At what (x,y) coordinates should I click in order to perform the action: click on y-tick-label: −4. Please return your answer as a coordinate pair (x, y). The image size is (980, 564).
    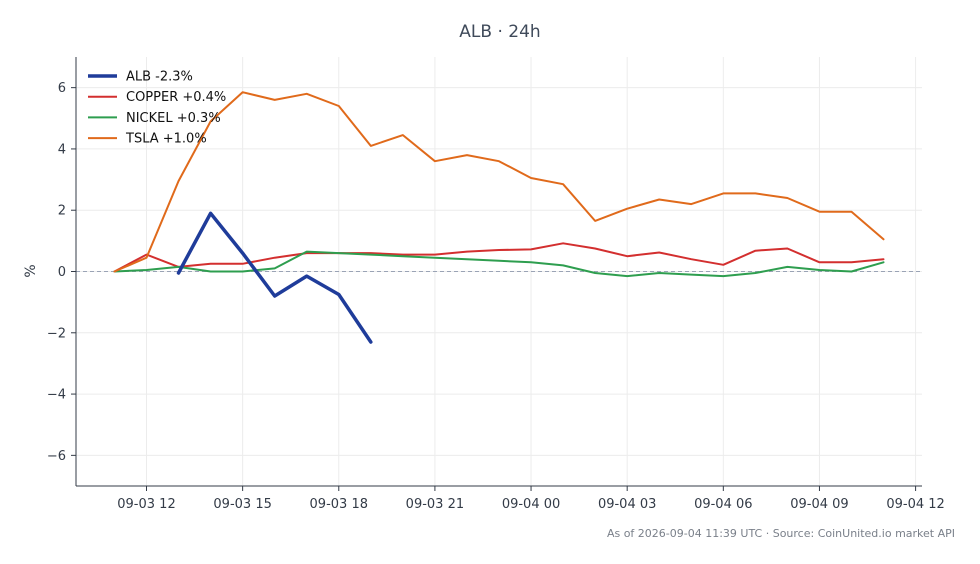
    Looking at the image, I should click on (56, 395).